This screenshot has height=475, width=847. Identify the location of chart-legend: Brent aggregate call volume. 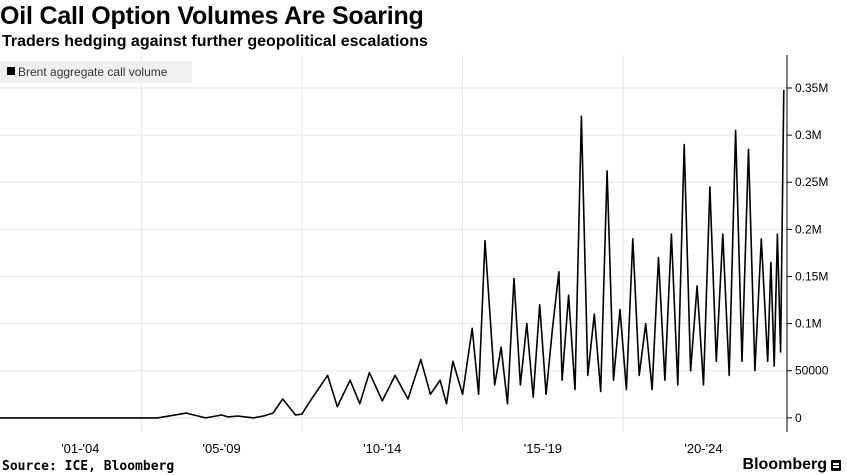
(96, 72).